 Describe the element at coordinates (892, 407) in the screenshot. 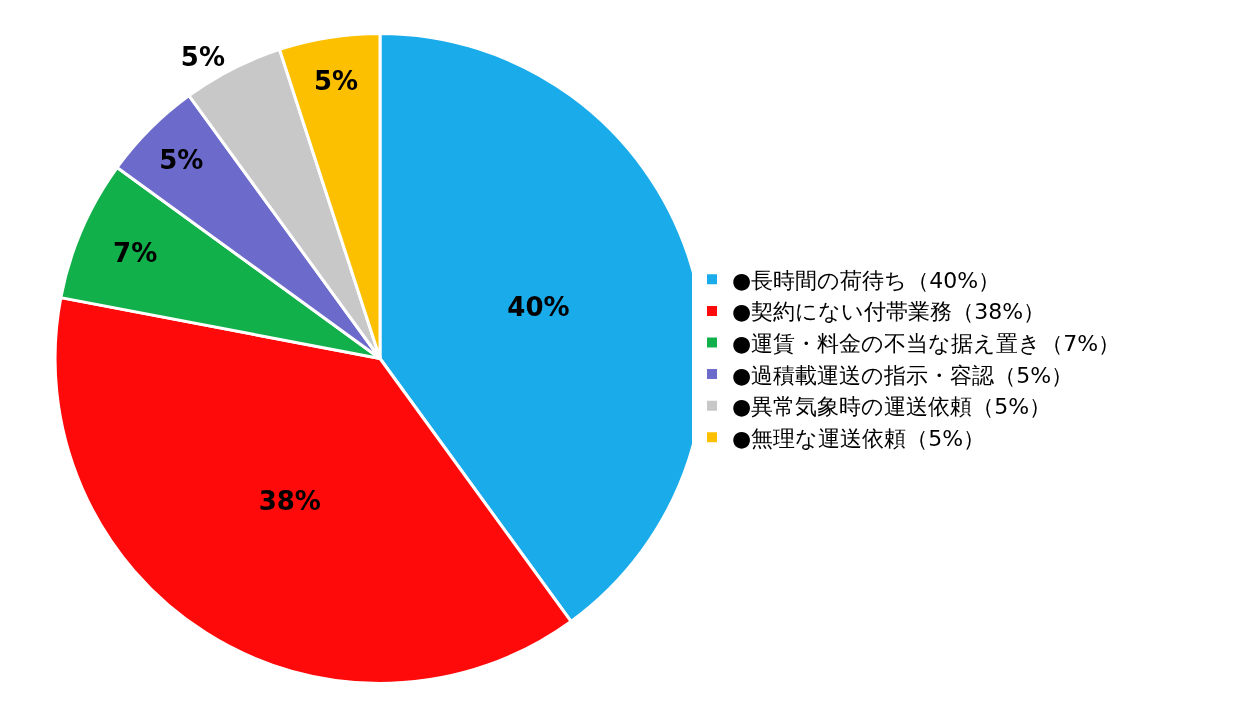

I see `legend-label: ●異常気象時の運送依頼（5%）` at that location.